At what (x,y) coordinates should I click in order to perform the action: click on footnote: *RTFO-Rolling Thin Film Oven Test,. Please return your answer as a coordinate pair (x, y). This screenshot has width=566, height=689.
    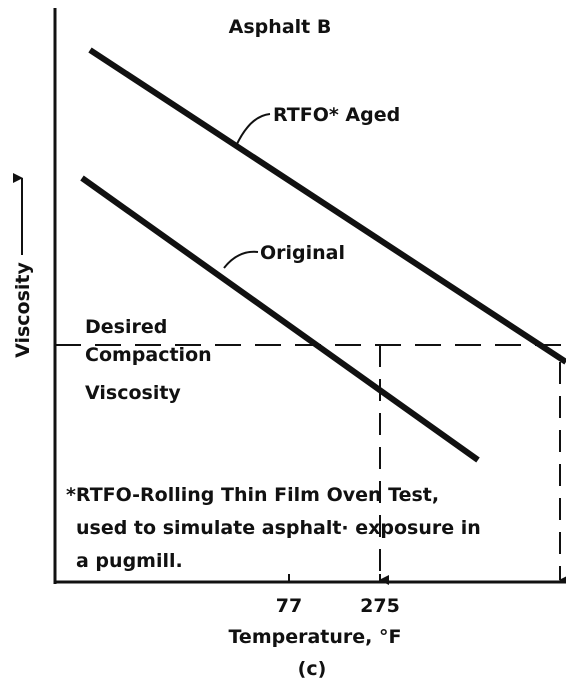
    Looking at the image, I should click on (252, 495).